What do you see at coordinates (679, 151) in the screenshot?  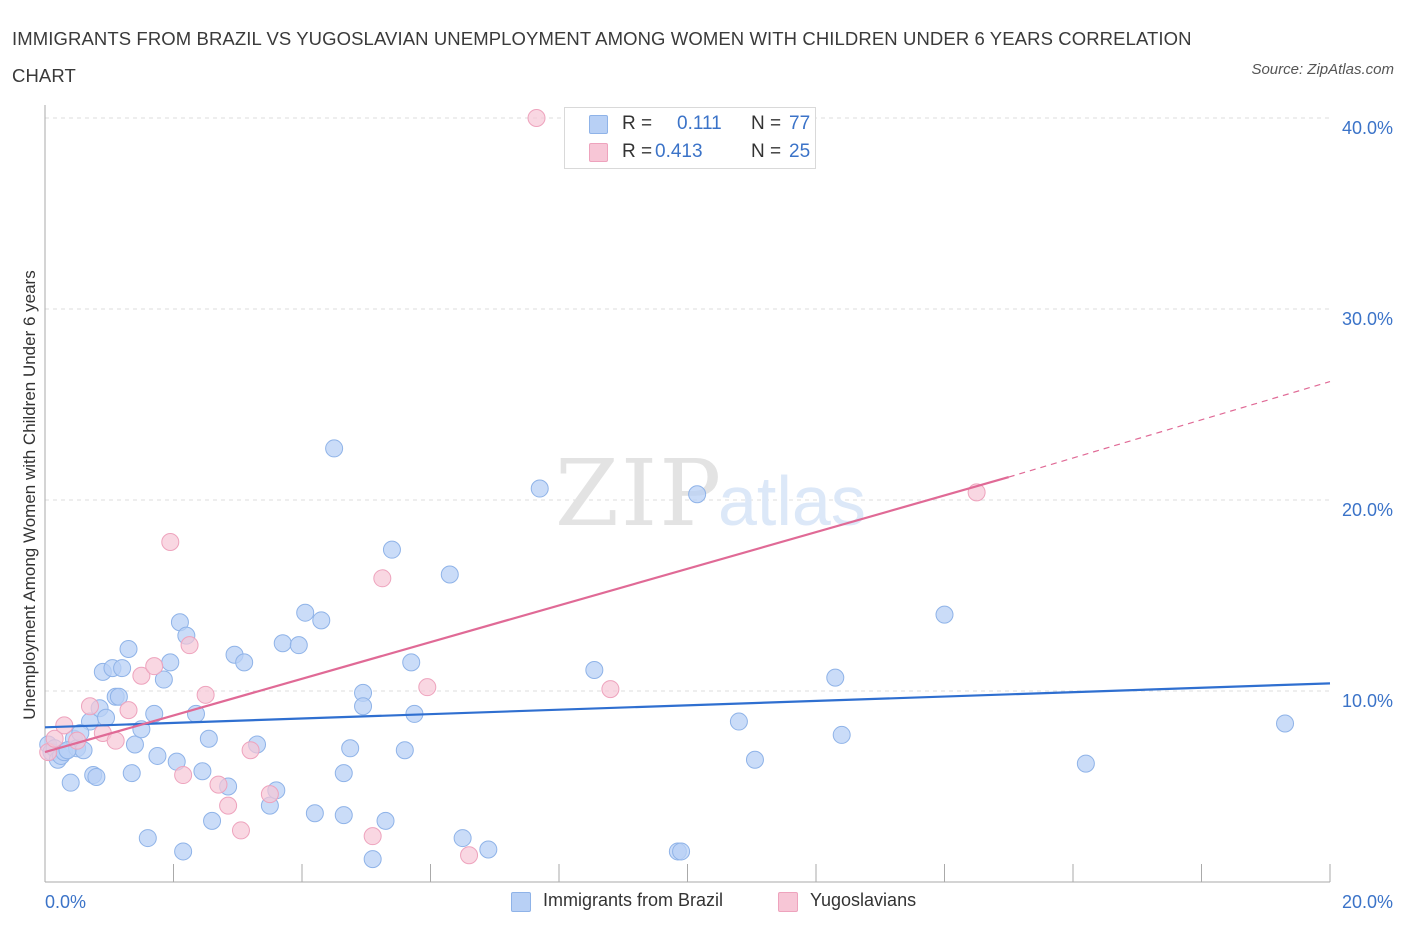 I see `yugo-r-value: 0.413` at bounding box center [679, 151].